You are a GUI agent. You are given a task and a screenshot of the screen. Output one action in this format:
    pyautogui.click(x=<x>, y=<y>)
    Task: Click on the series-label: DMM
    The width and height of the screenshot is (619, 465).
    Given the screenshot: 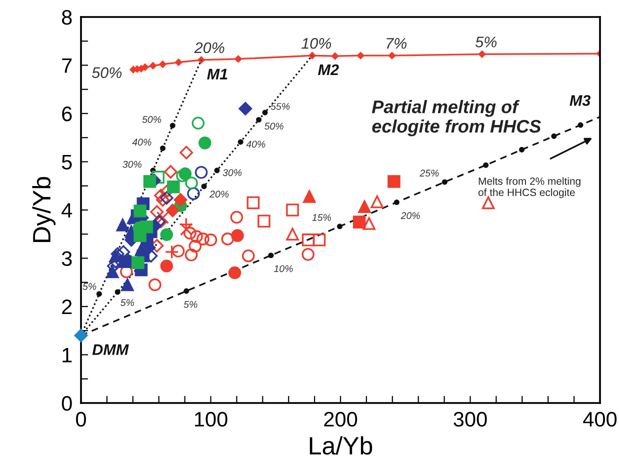 What is the action you would take?
    pyautogui.click(x=110, y=349)
    